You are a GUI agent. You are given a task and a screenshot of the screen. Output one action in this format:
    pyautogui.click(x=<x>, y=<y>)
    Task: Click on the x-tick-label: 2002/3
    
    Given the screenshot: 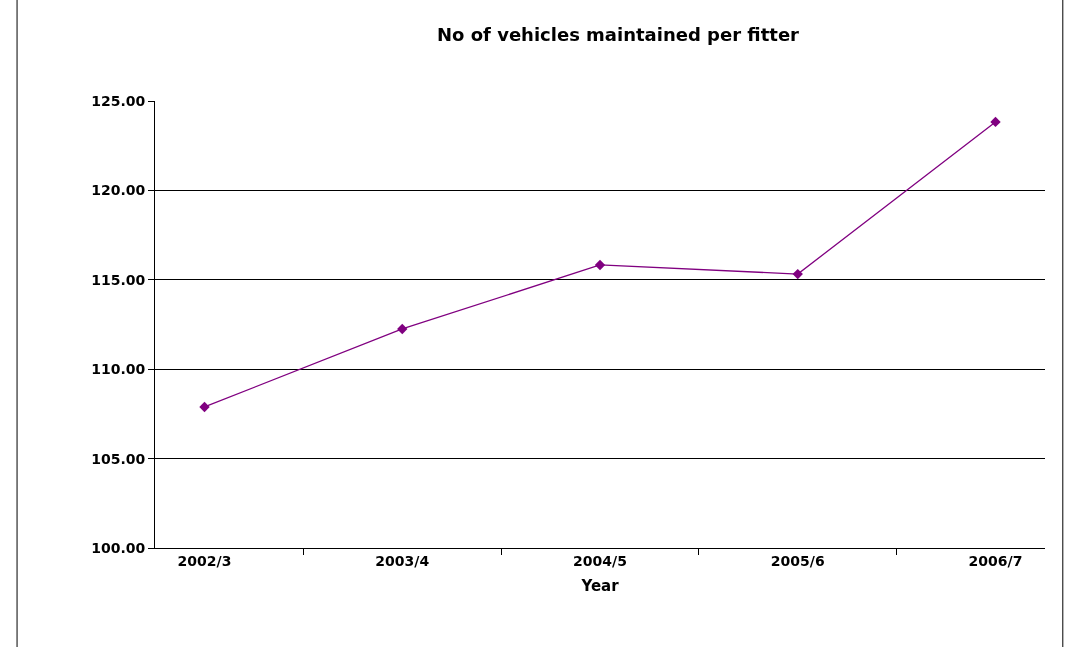 What is the action you would take?
    pyautogui.click(x=204, y=560)
    